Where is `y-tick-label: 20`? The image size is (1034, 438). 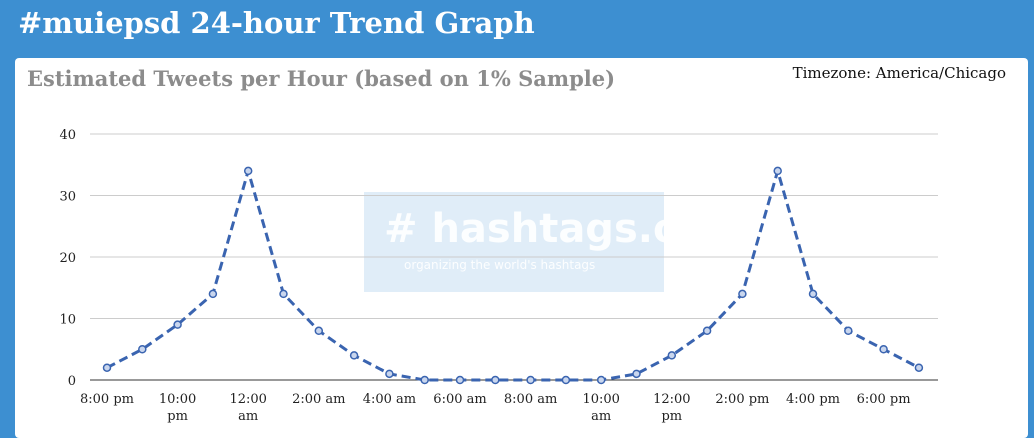
y-tick-label: 20 is located at coordinates (67, 258).